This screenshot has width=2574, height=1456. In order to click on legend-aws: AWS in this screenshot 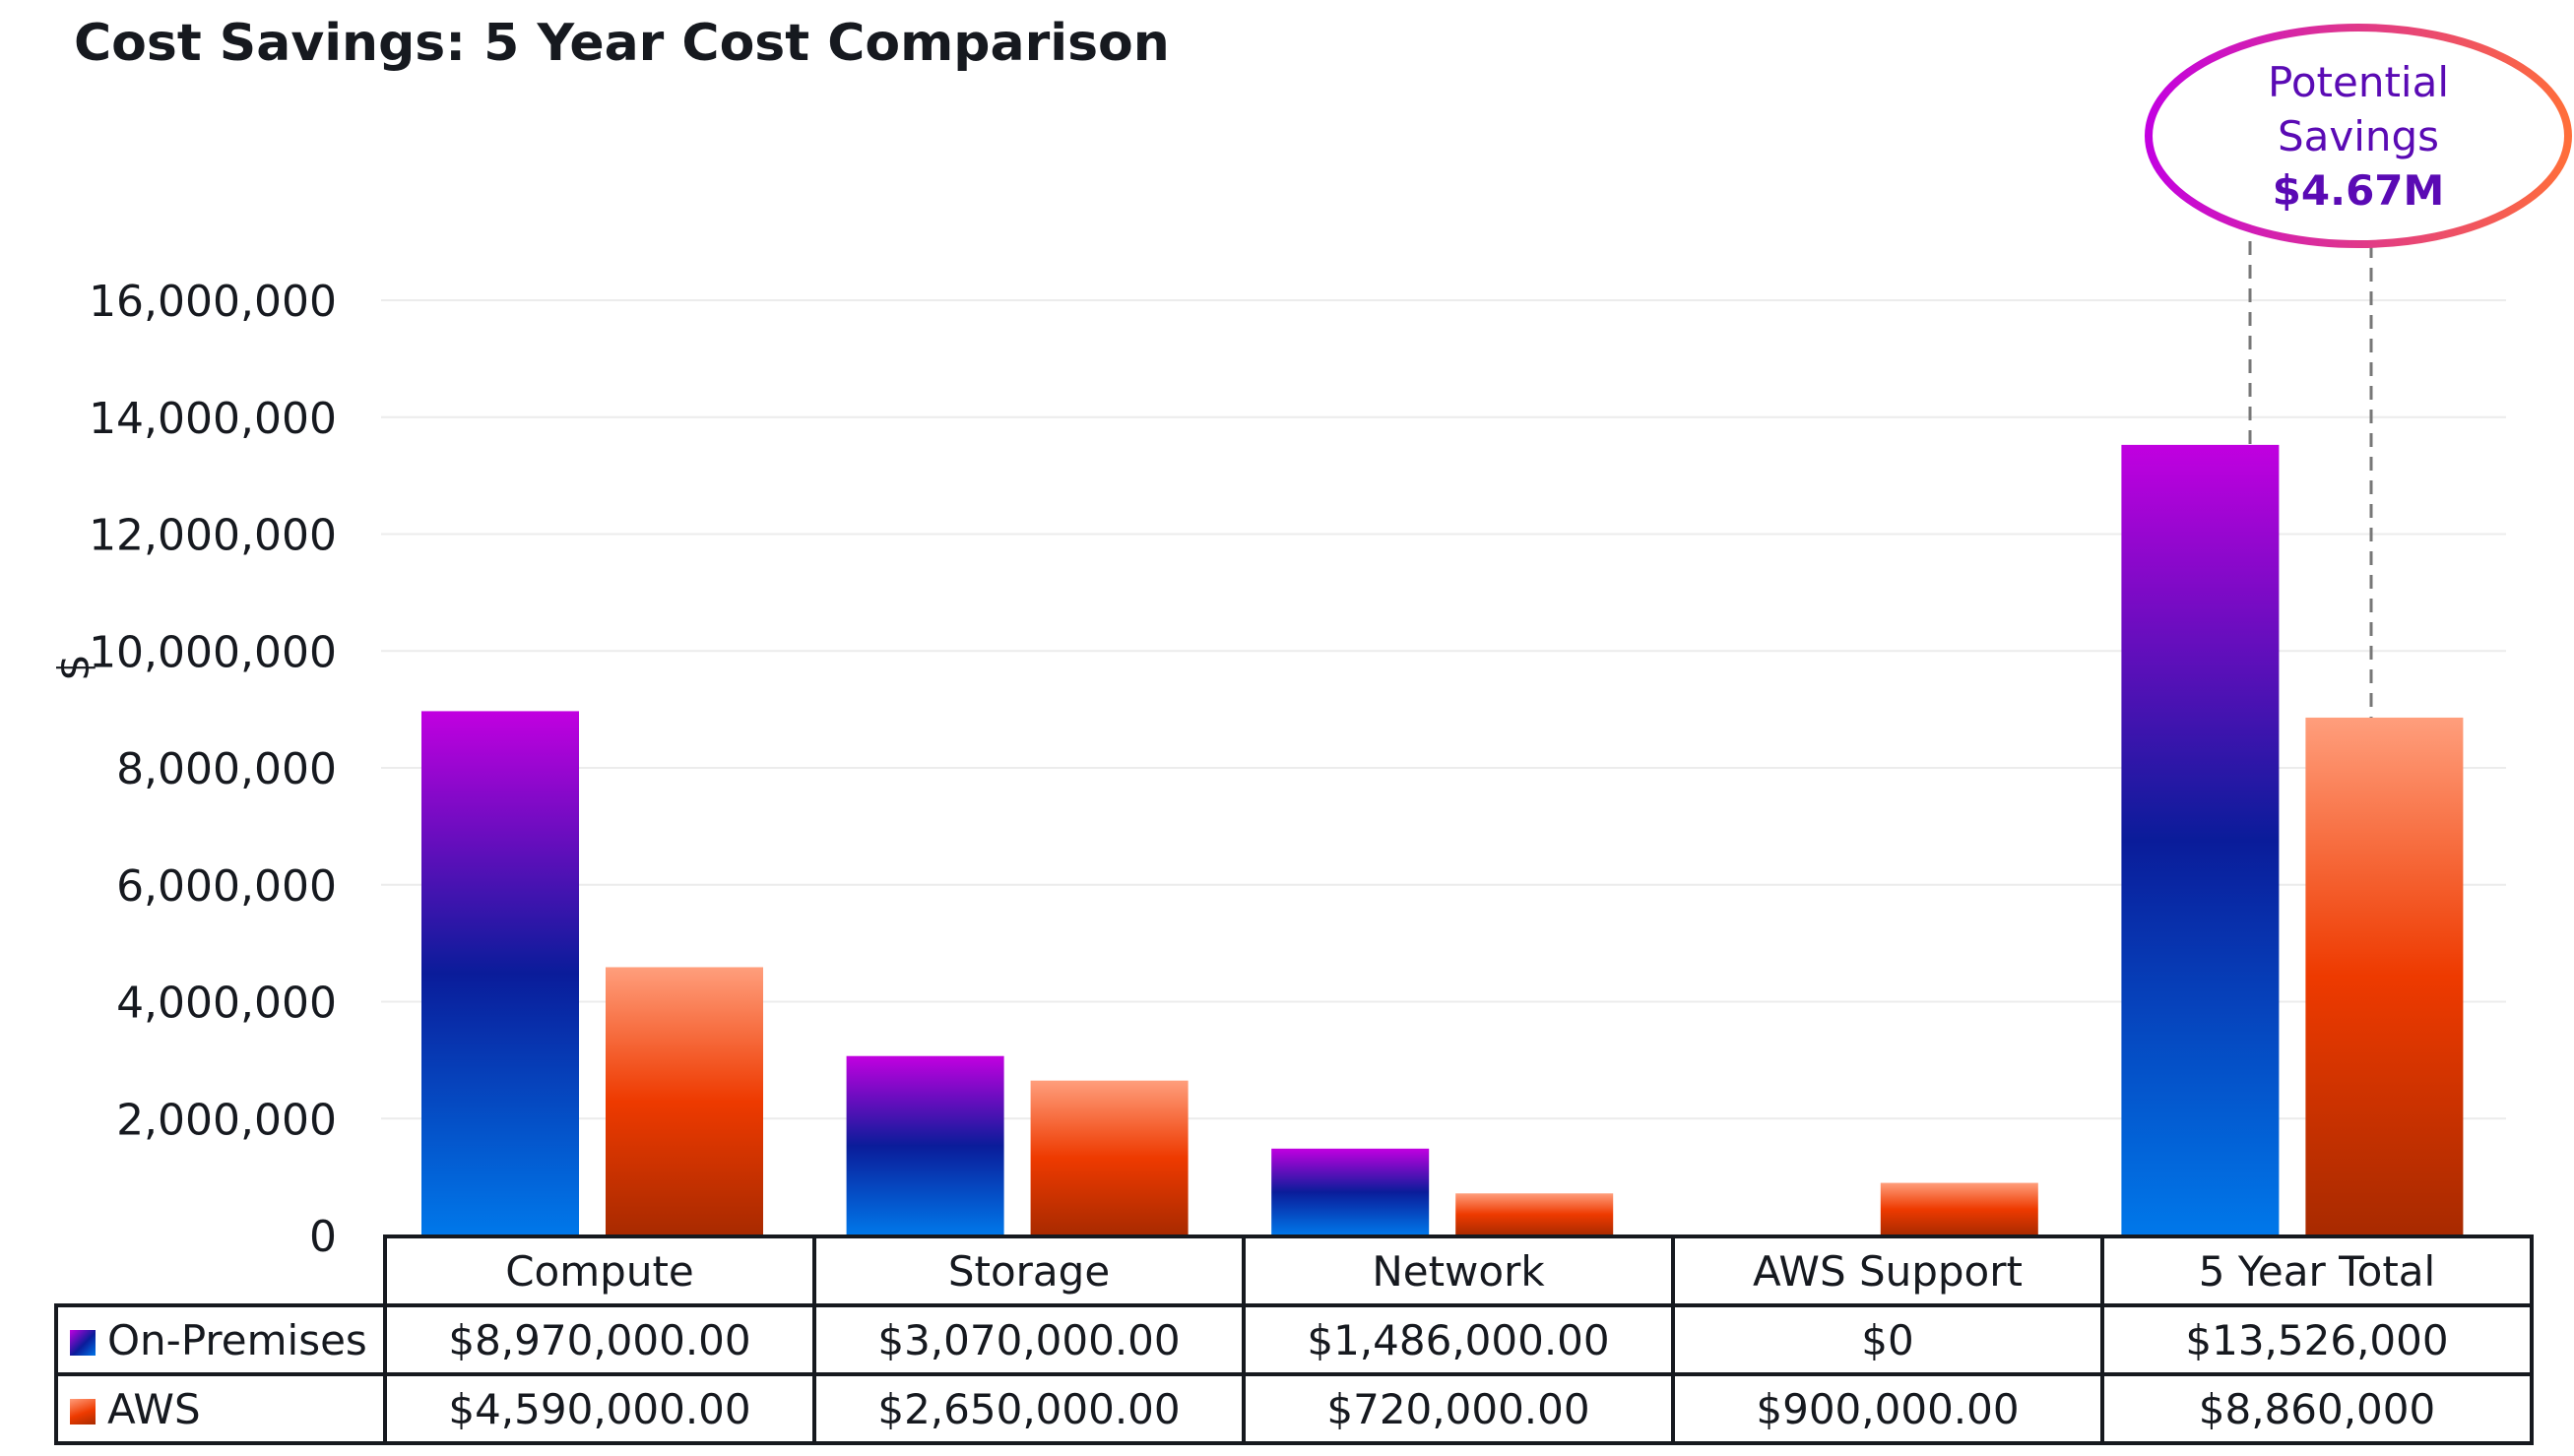, I will do `click(221, 1408)`.